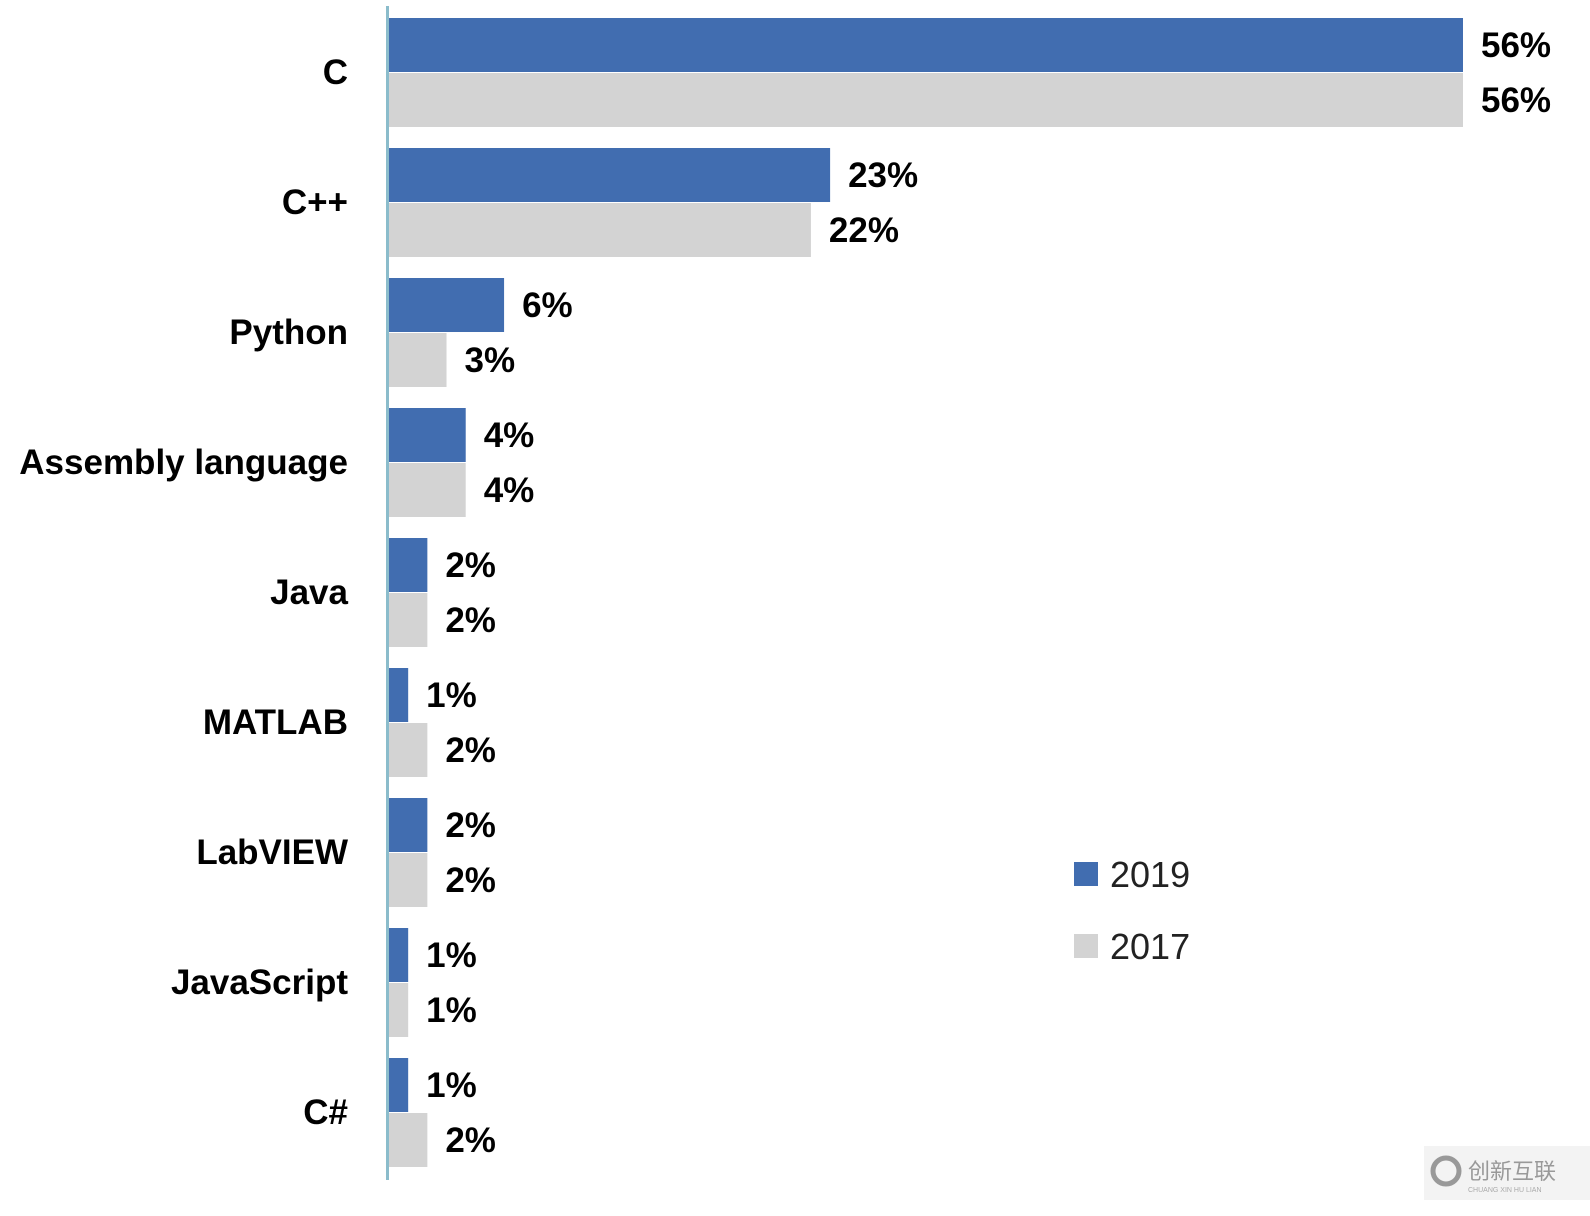  What do you see at coordinates (926, 100) in the screenshot?
I see `bar-2017-c` at bounding box center [926, 100].